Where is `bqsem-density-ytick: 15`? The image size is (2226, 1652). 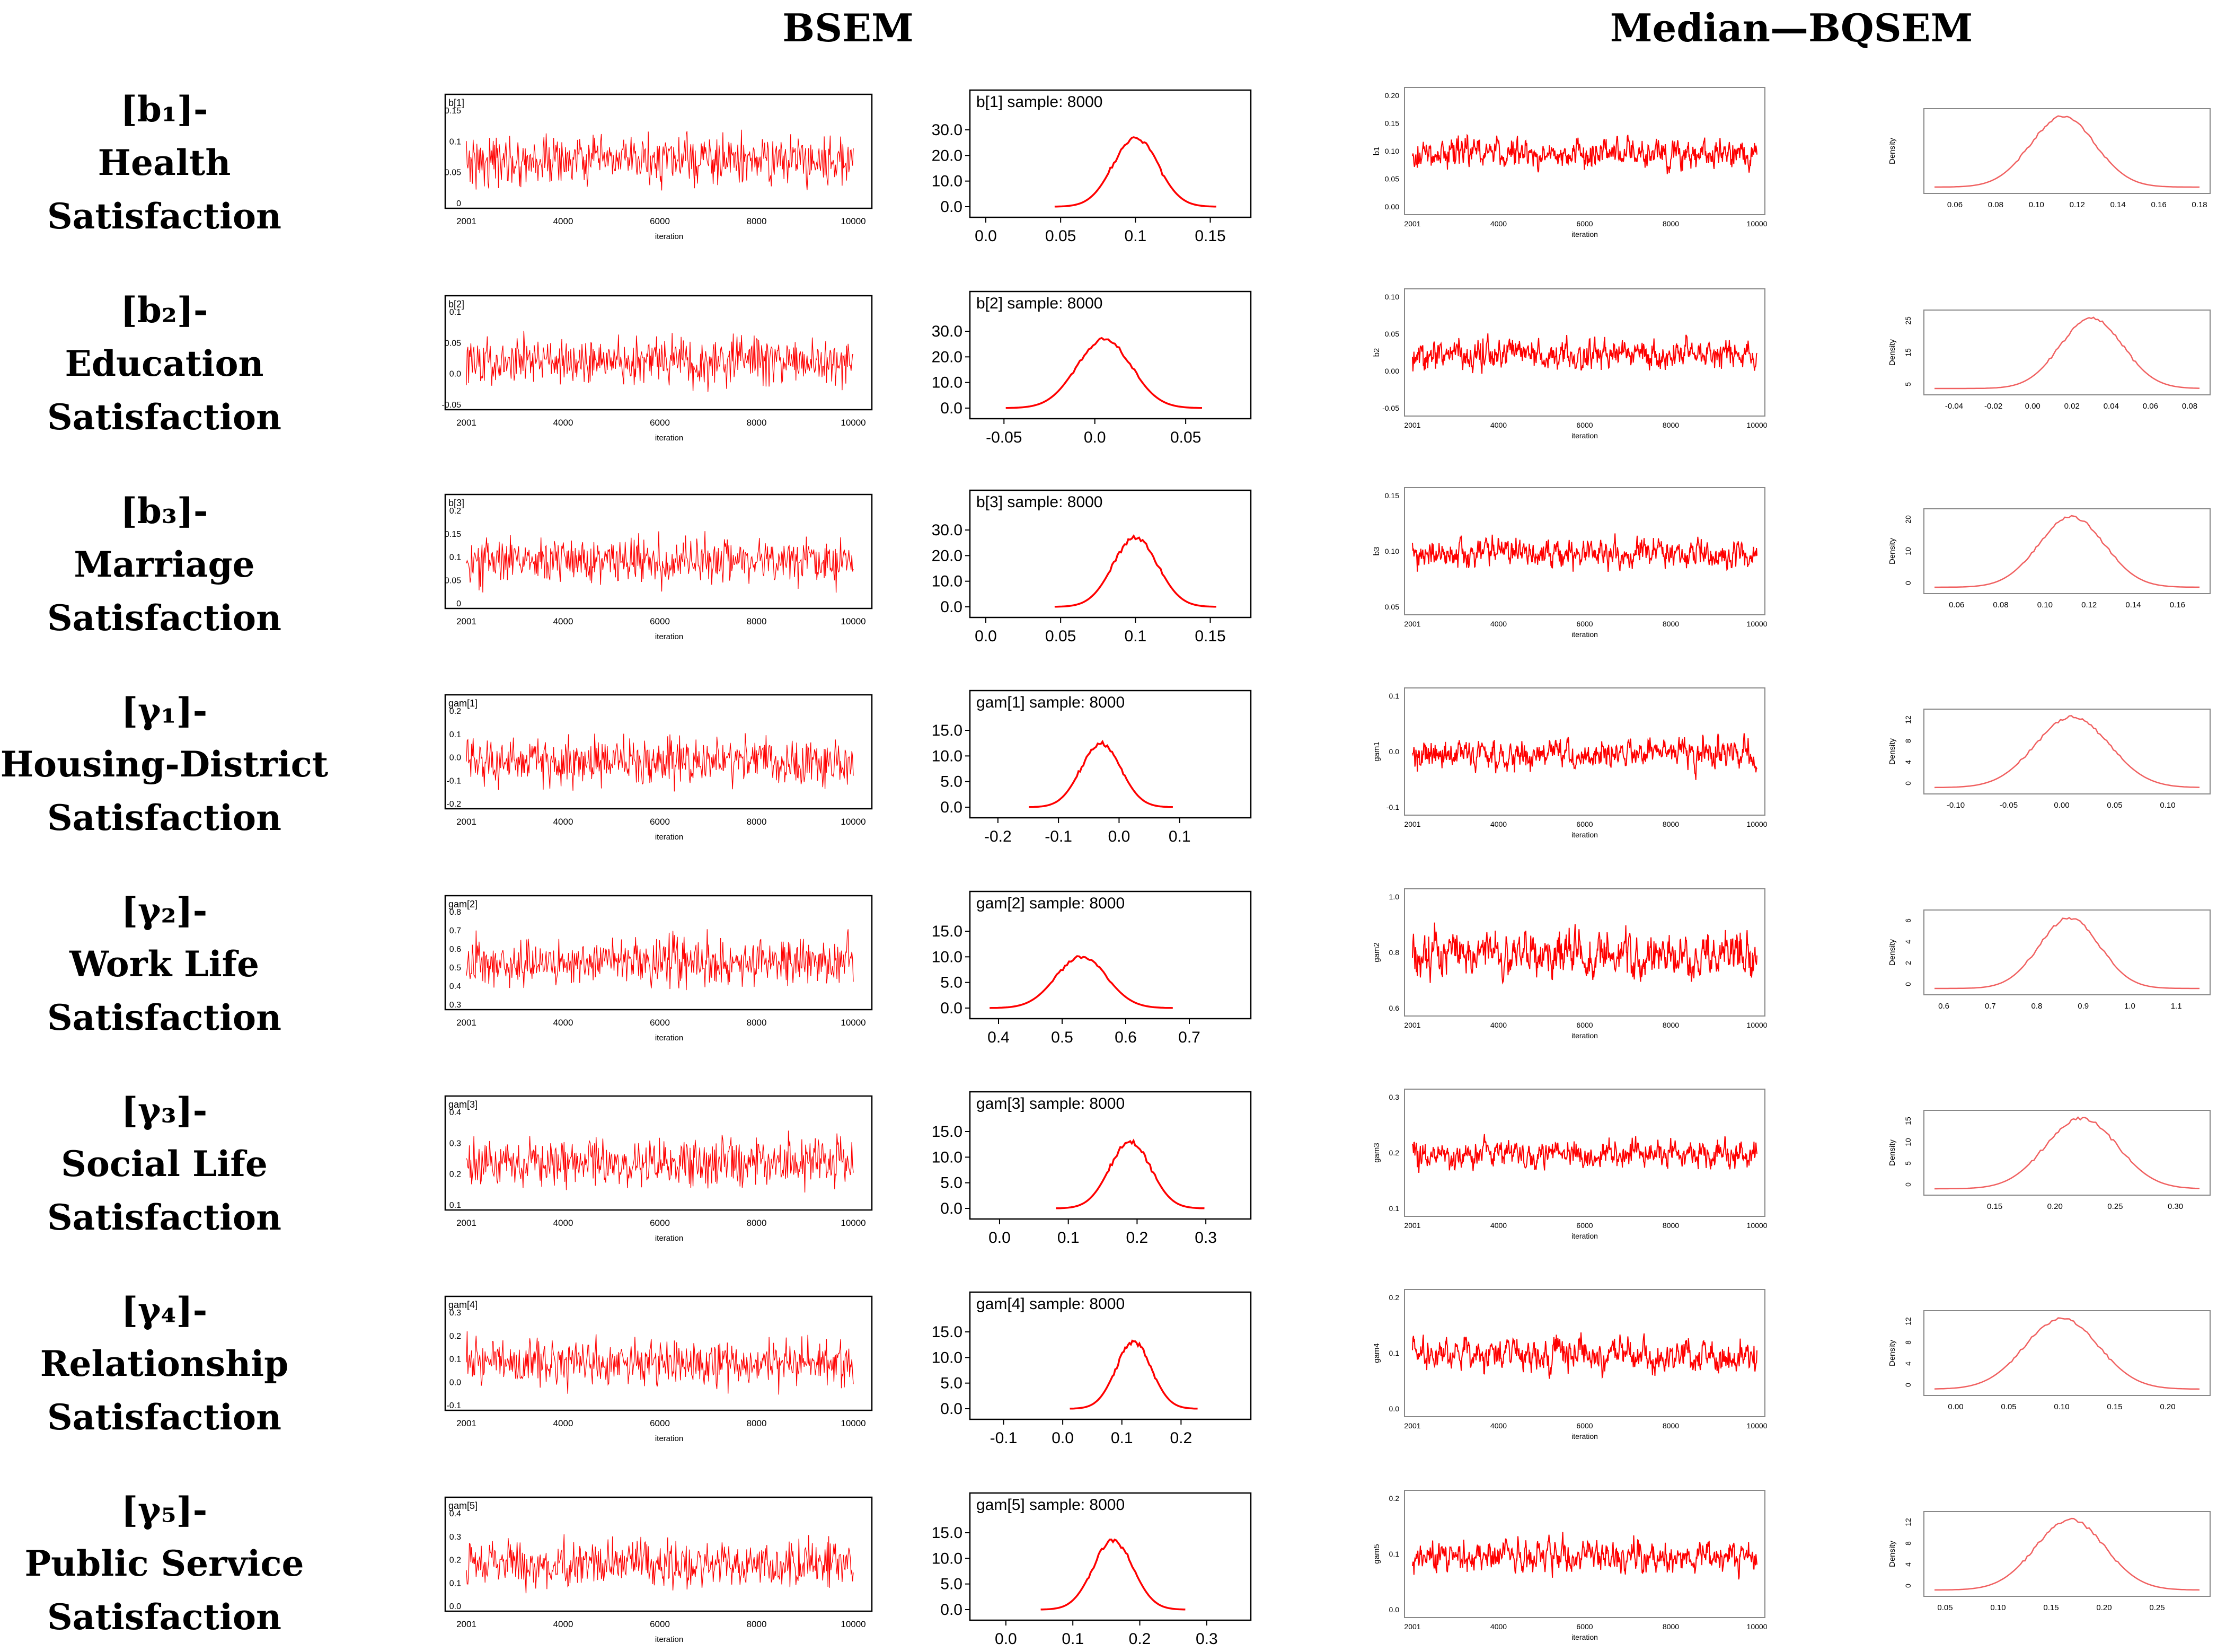
bqsem-density-ytick: 15 is located at coordinates (1908, 352).